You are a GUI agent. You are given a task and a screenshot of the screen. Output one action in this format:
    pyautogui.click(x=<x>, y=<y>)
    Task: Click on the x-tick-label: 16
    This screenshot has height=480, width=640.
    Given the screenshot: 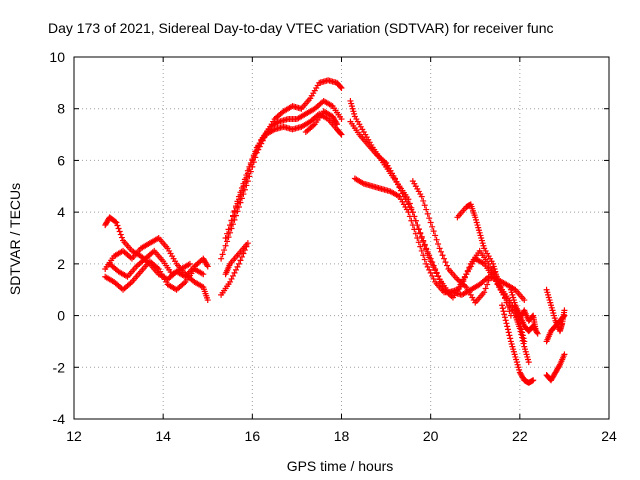 What is the action you would take?
    pyautogui.click(x=253, y=436)
    